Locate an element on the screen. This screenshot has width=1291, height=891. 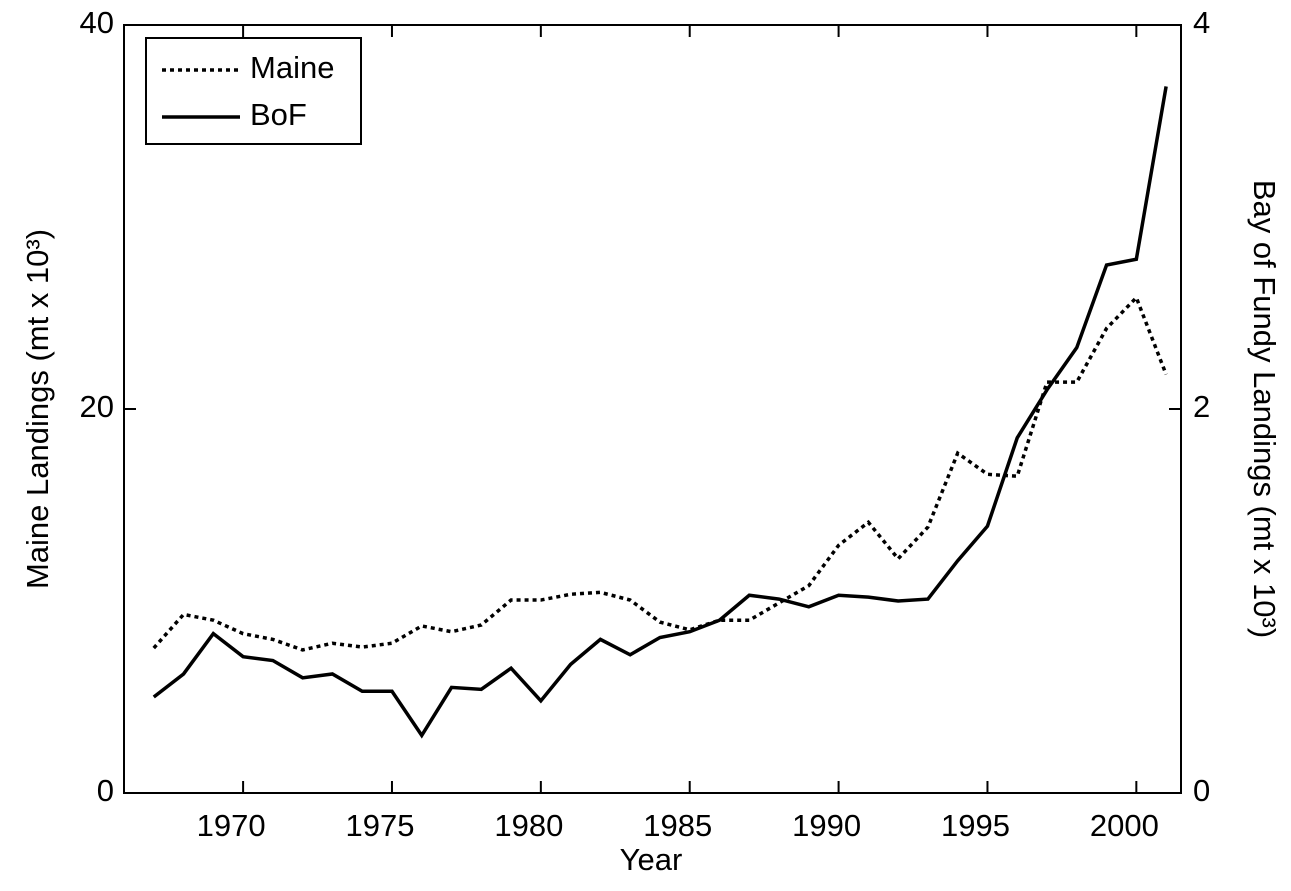
x-tick-label: 2000 is located at coordinates (1124, 825).